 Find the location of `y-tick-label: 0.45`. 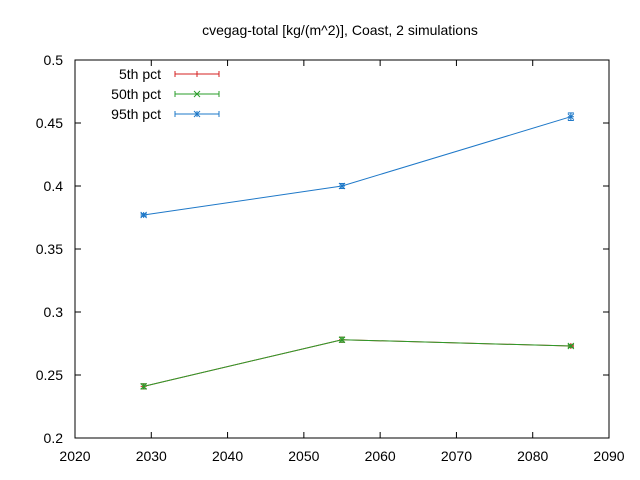

y-tick-label: 0.45 is located at coordinates (49, 123).